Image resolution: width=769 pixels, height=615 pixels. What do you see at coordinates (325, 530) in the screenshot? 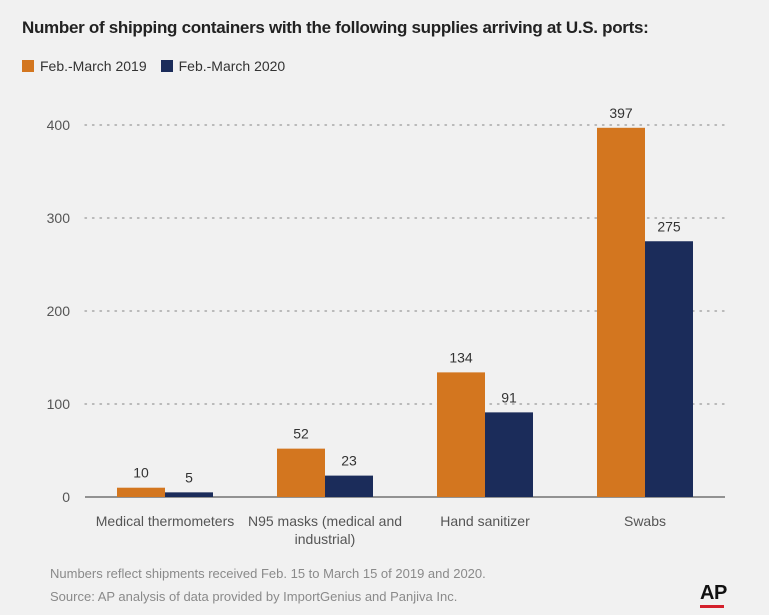
I see `x-tick-label: N95 masks (medical and industrial)` at bounding box center [325, 530].